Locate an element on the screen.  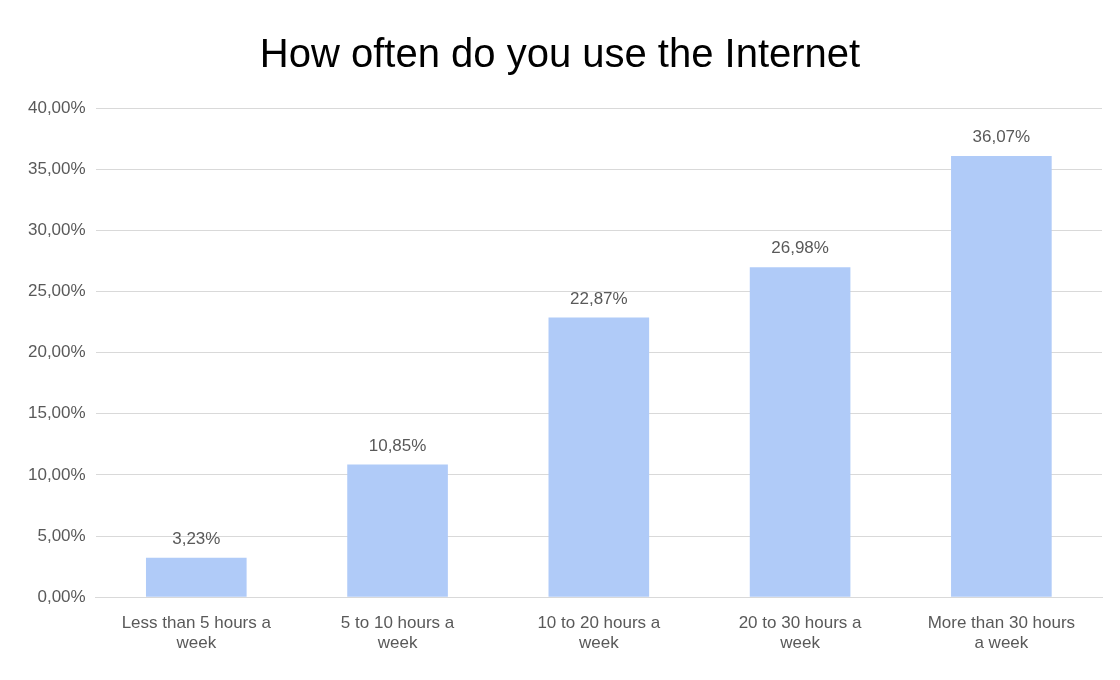
y-tick-label: 5,00% is located at coordinates (61, 535).